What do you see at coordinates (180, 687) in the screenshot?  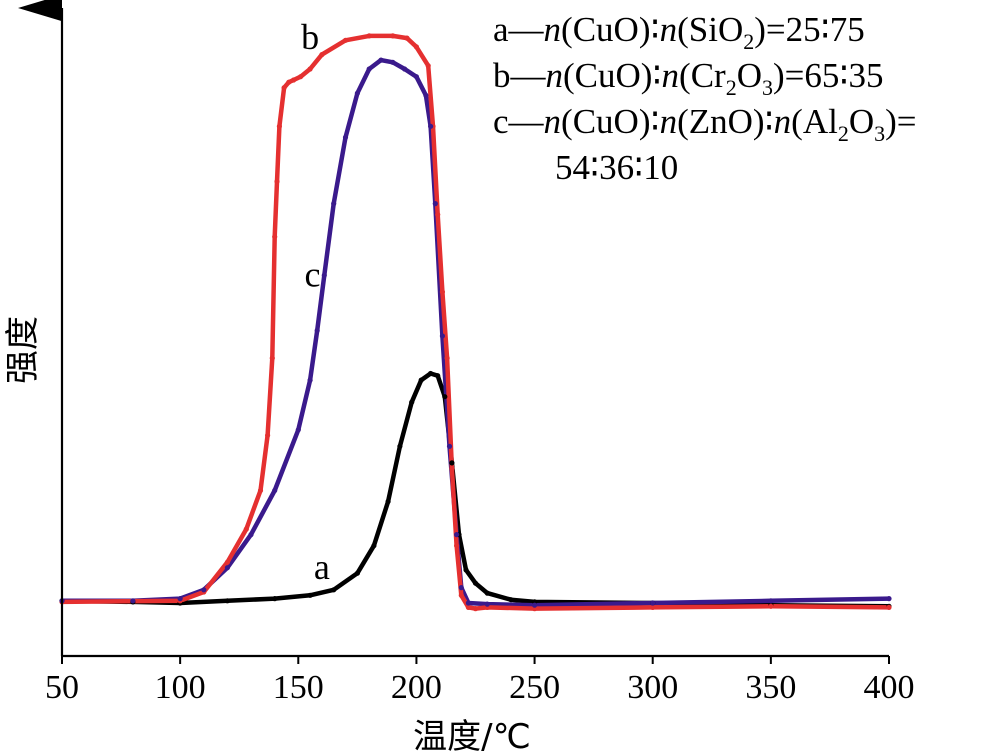 I see `x-tick-label: 100` at bounding box center [180, 687].